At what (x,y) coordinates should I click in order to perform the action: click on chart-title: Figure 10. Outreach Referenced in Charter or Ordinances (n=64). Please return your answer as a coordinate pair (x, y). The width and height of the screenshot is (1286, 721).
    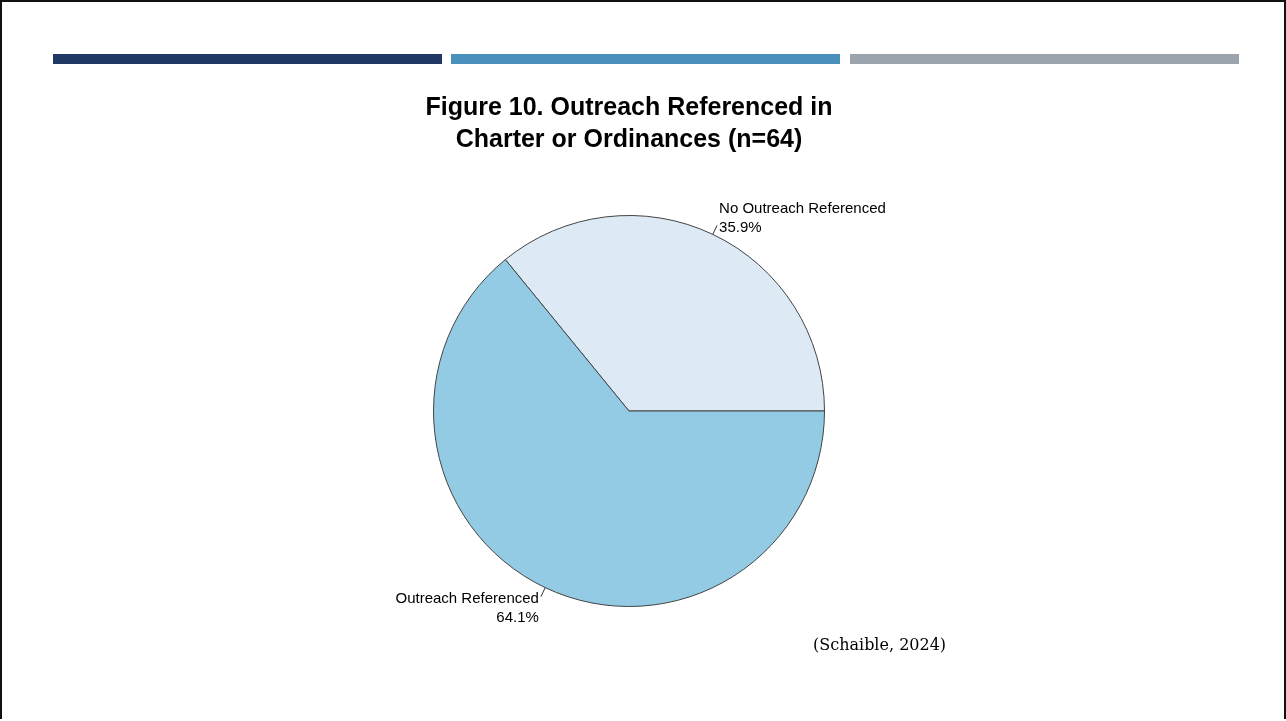
    Looking at the image, I should click on (629, 122).